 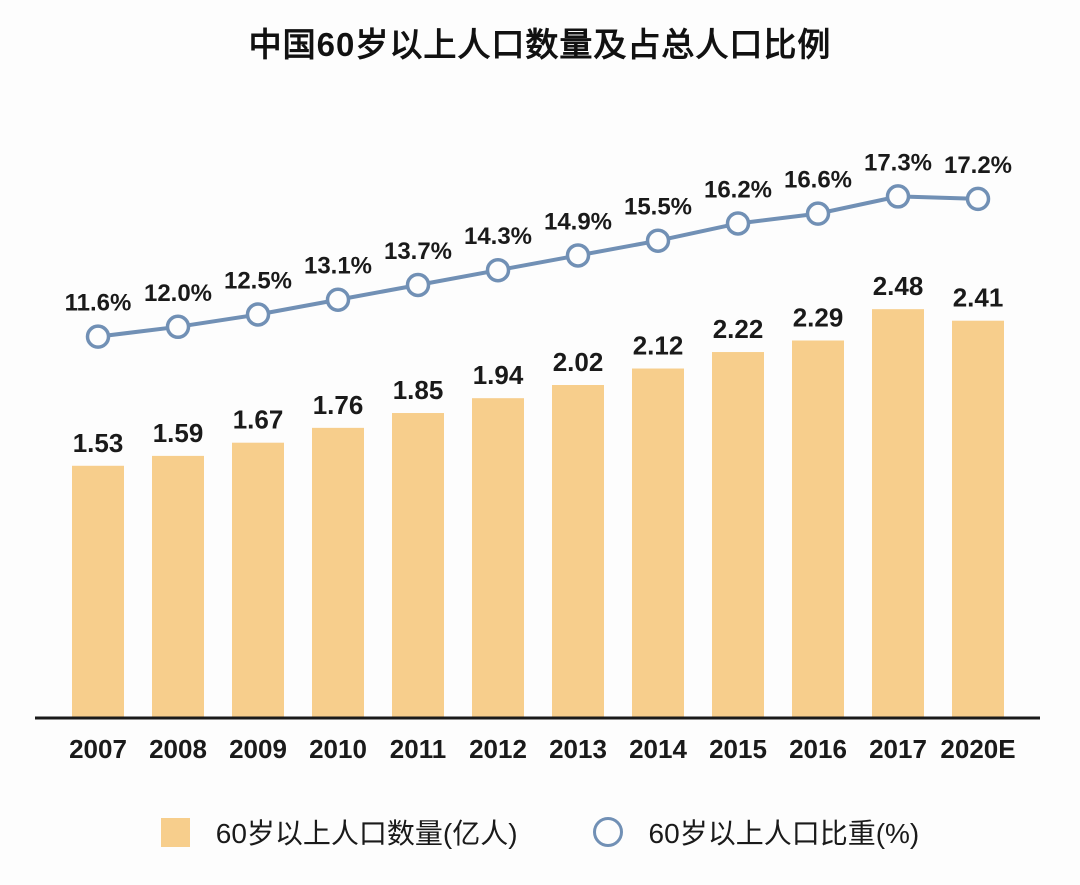 What do you see at coordinates (578, 221) in the screenshot?
I see `pct-label-2013: 14.9%` at bounding box center [578, 221].